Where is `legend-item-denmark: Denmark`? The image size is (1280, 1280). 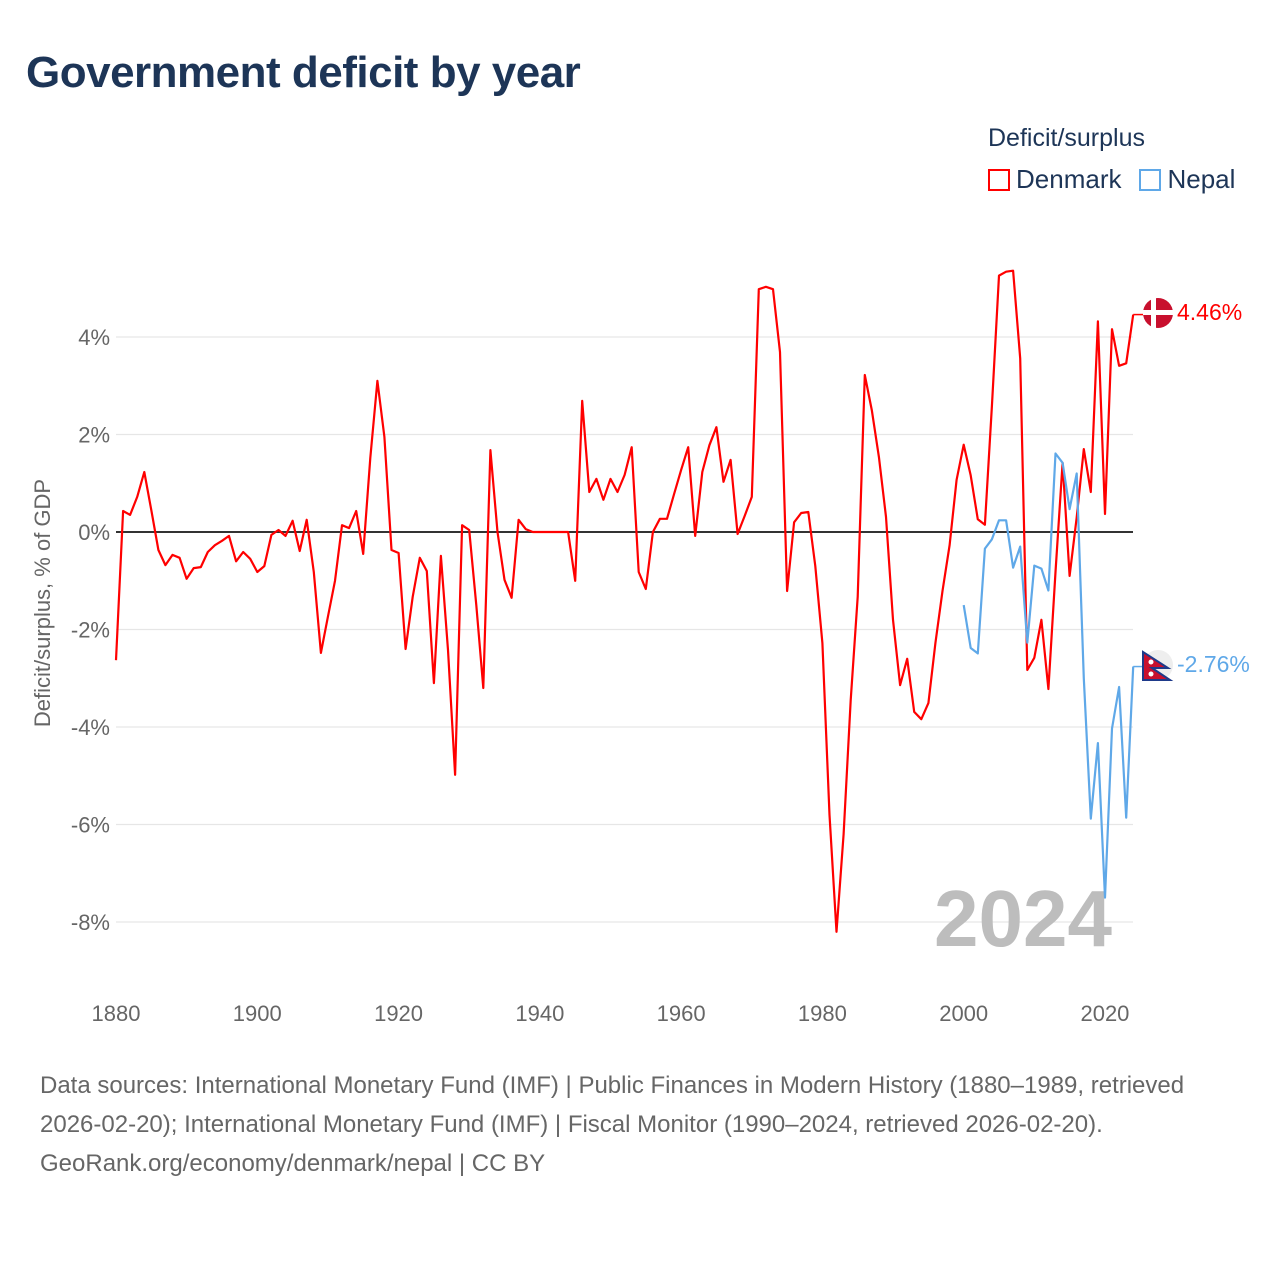
legend-item-denmark: Denmark is located at coordinates (1054, 179).